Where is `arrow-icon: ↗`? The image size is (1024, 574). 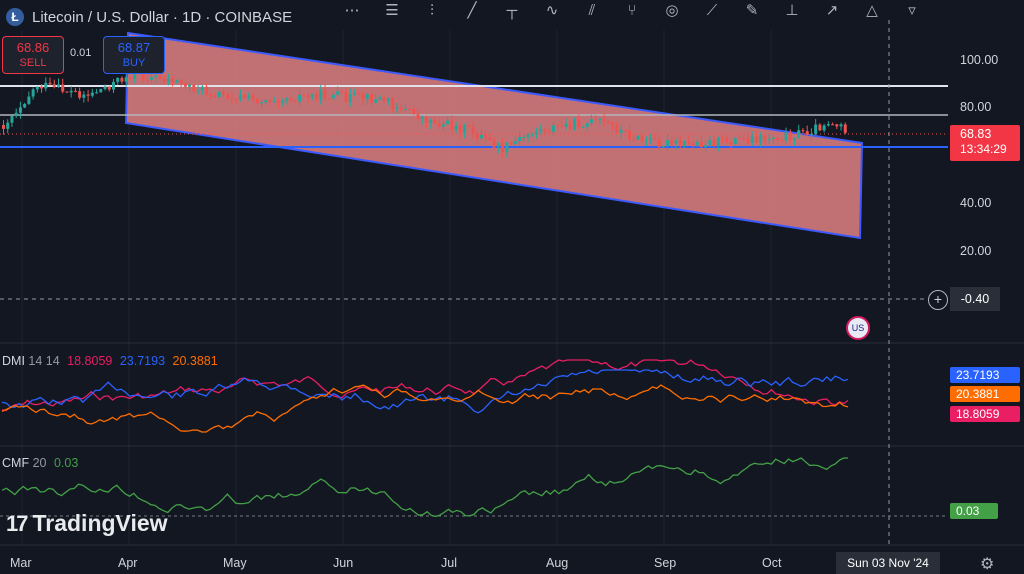 arrow-icon: ↗ is located at coordinates (832, 10).